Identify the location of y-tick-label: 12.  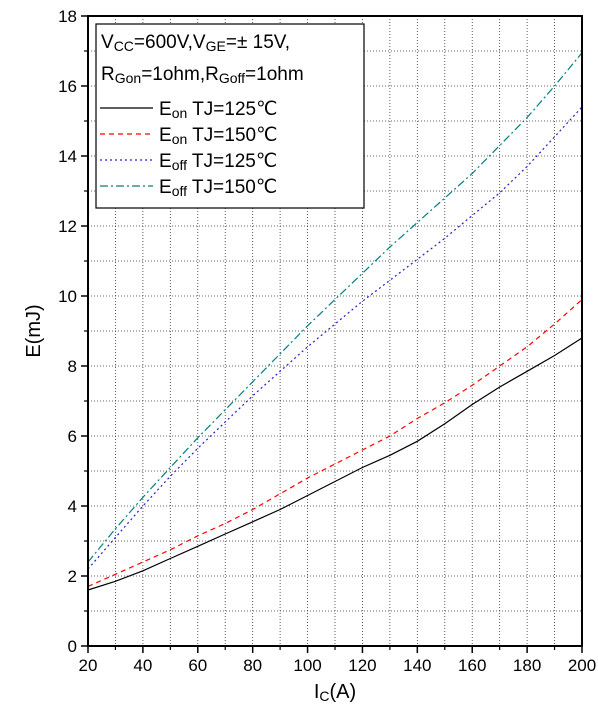
(67, 226).